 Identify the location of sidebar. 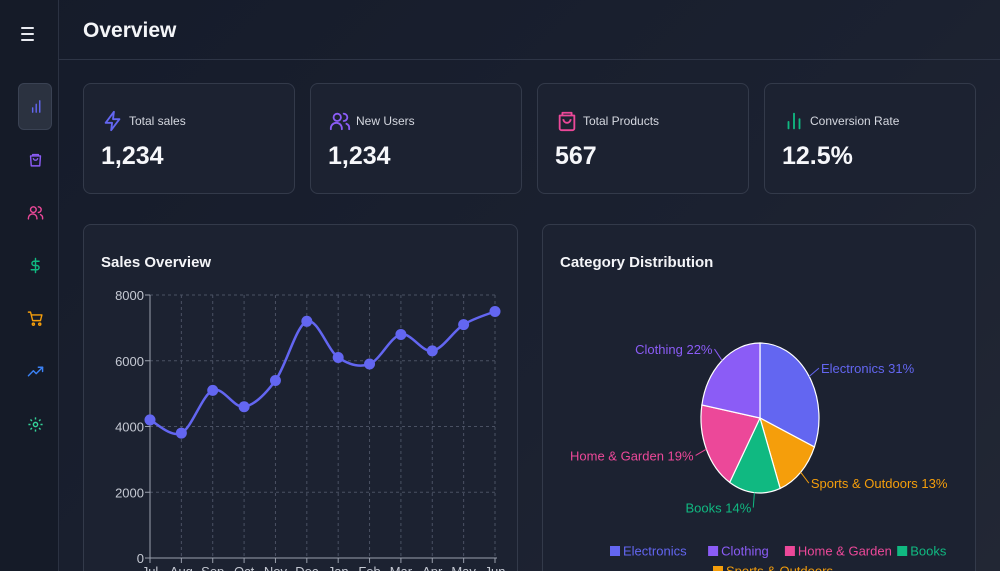
(29, 285).